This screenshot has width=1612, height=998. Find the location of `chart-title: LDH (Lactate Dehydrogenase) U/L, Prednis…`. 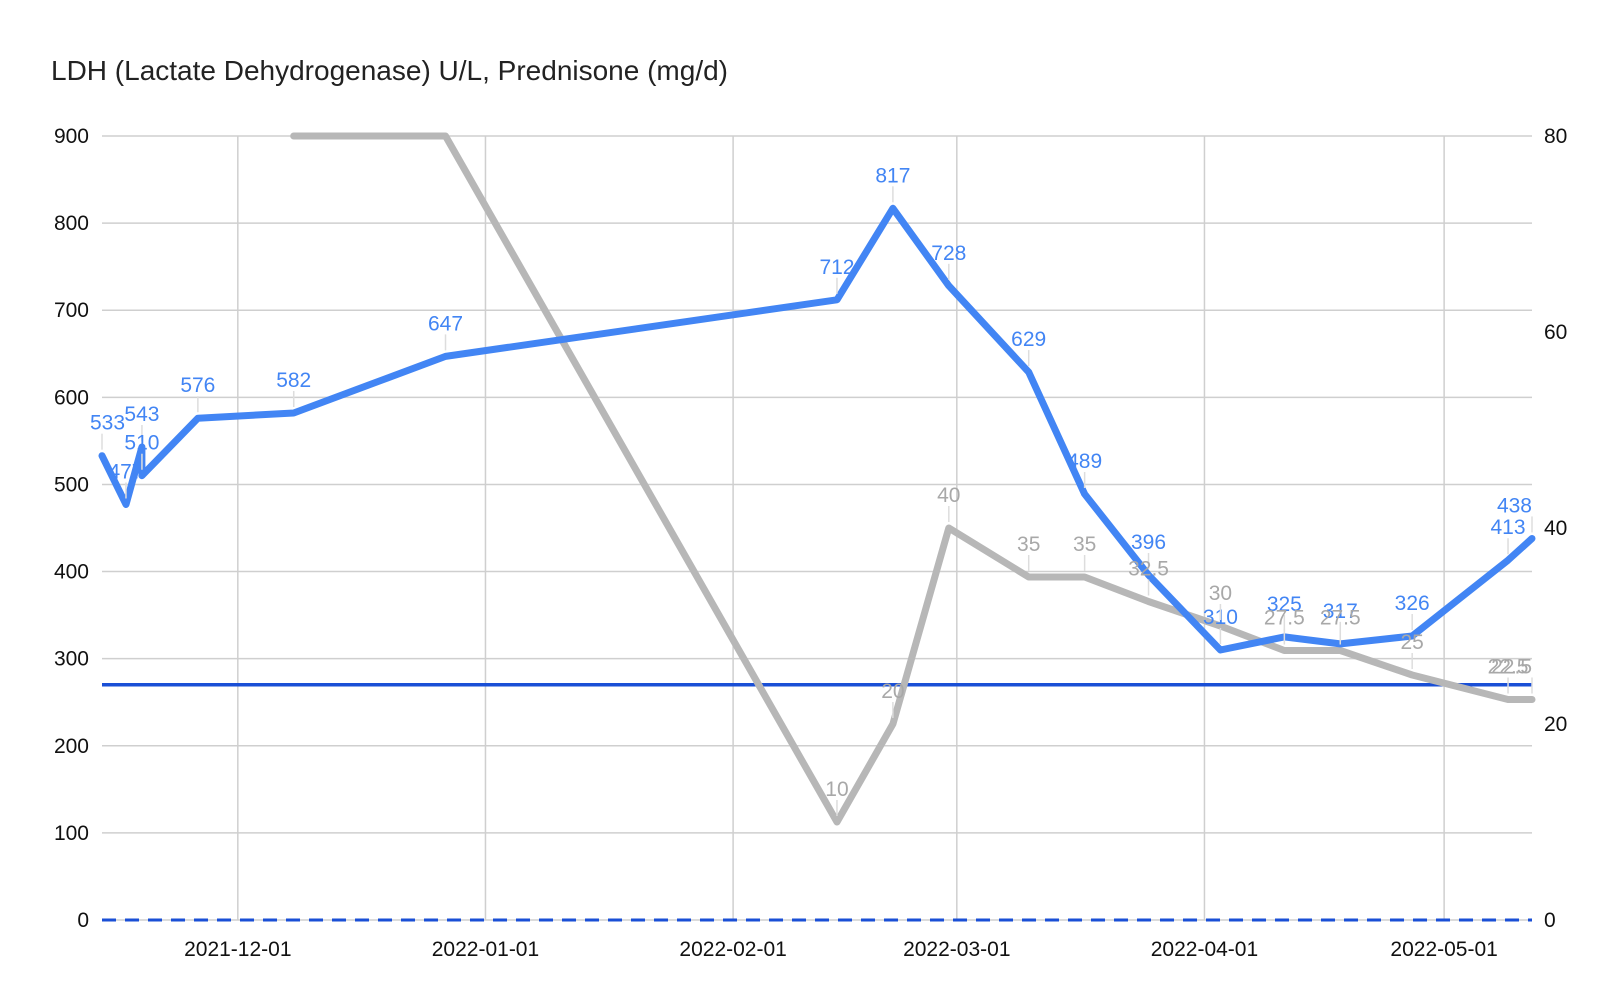

chart-title: LDH (Lactate Dehydrogenase) U/L, Prednis… is located at coordinates (389, 70).